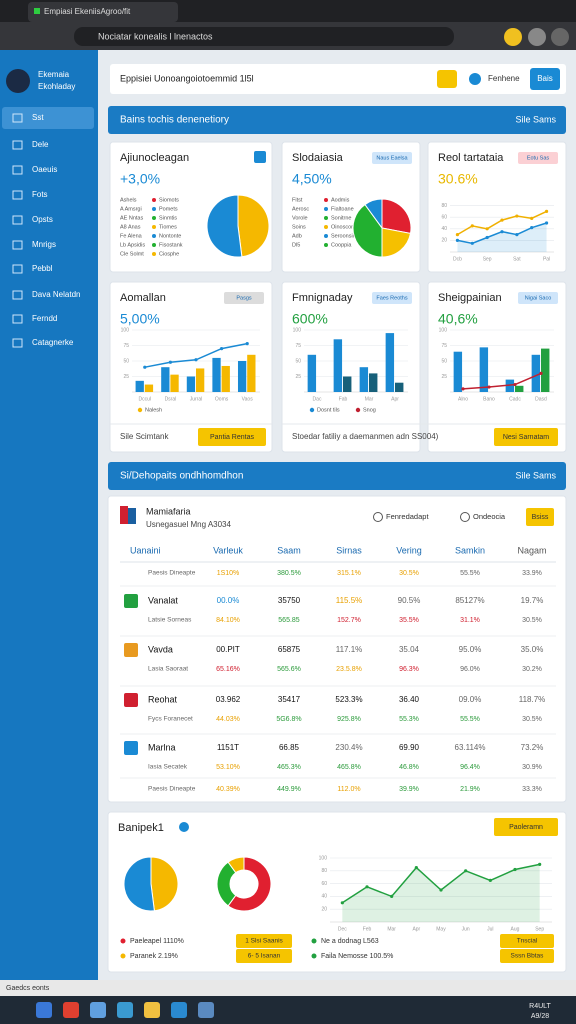 This screenshot has width=576, height=1024. I want to click on nav-item: Ferndd, so click(44, 318).